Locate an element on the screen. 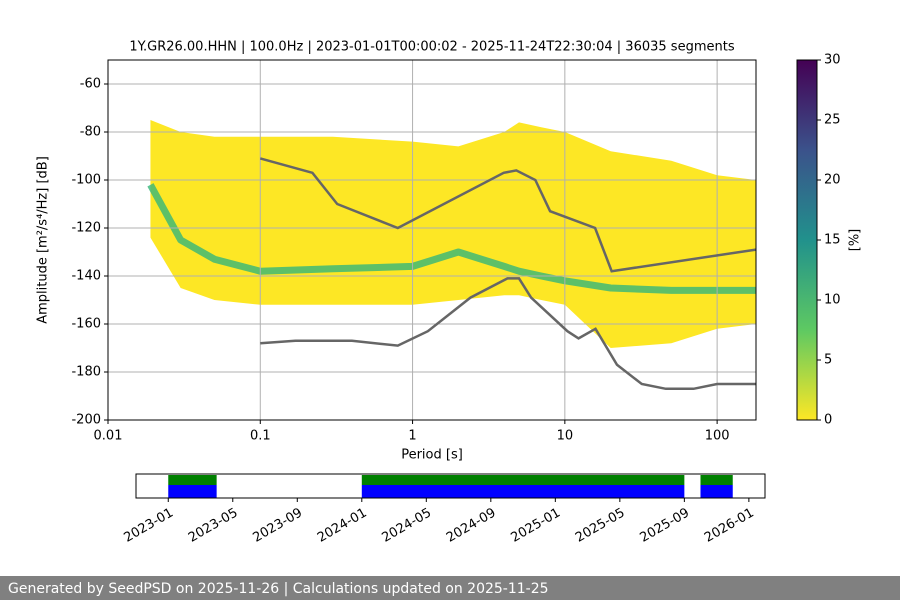 This screenshot has width=900, height=600. colorbar-tick-label: 25 is located at coordinates (832, 120).